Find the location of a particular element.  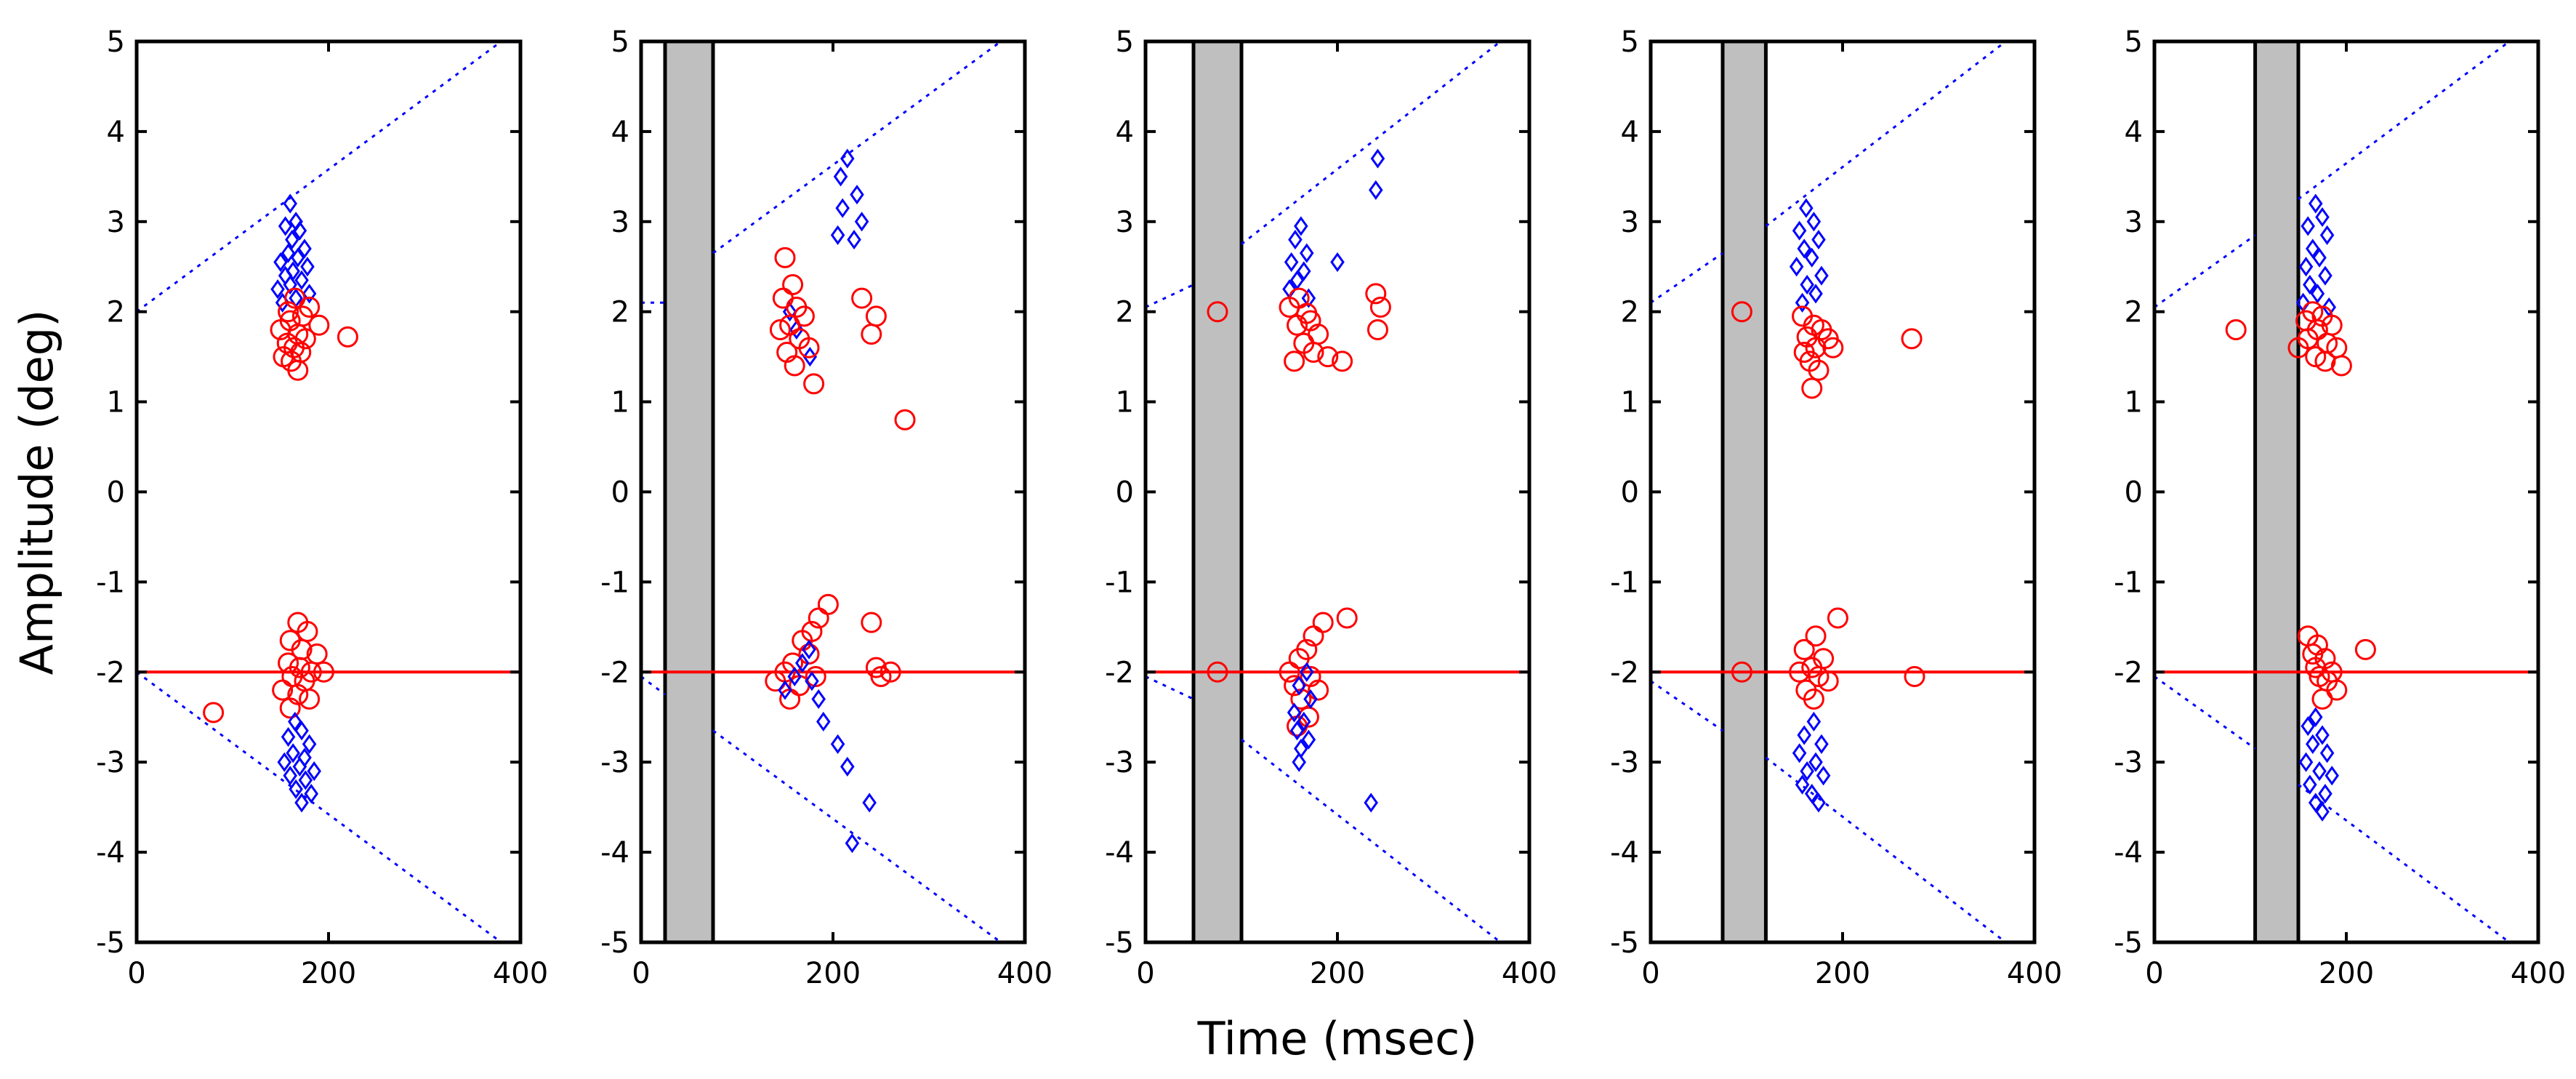

panel-2-y-tick-label-8: -2 is located at coordinates (614, 672).